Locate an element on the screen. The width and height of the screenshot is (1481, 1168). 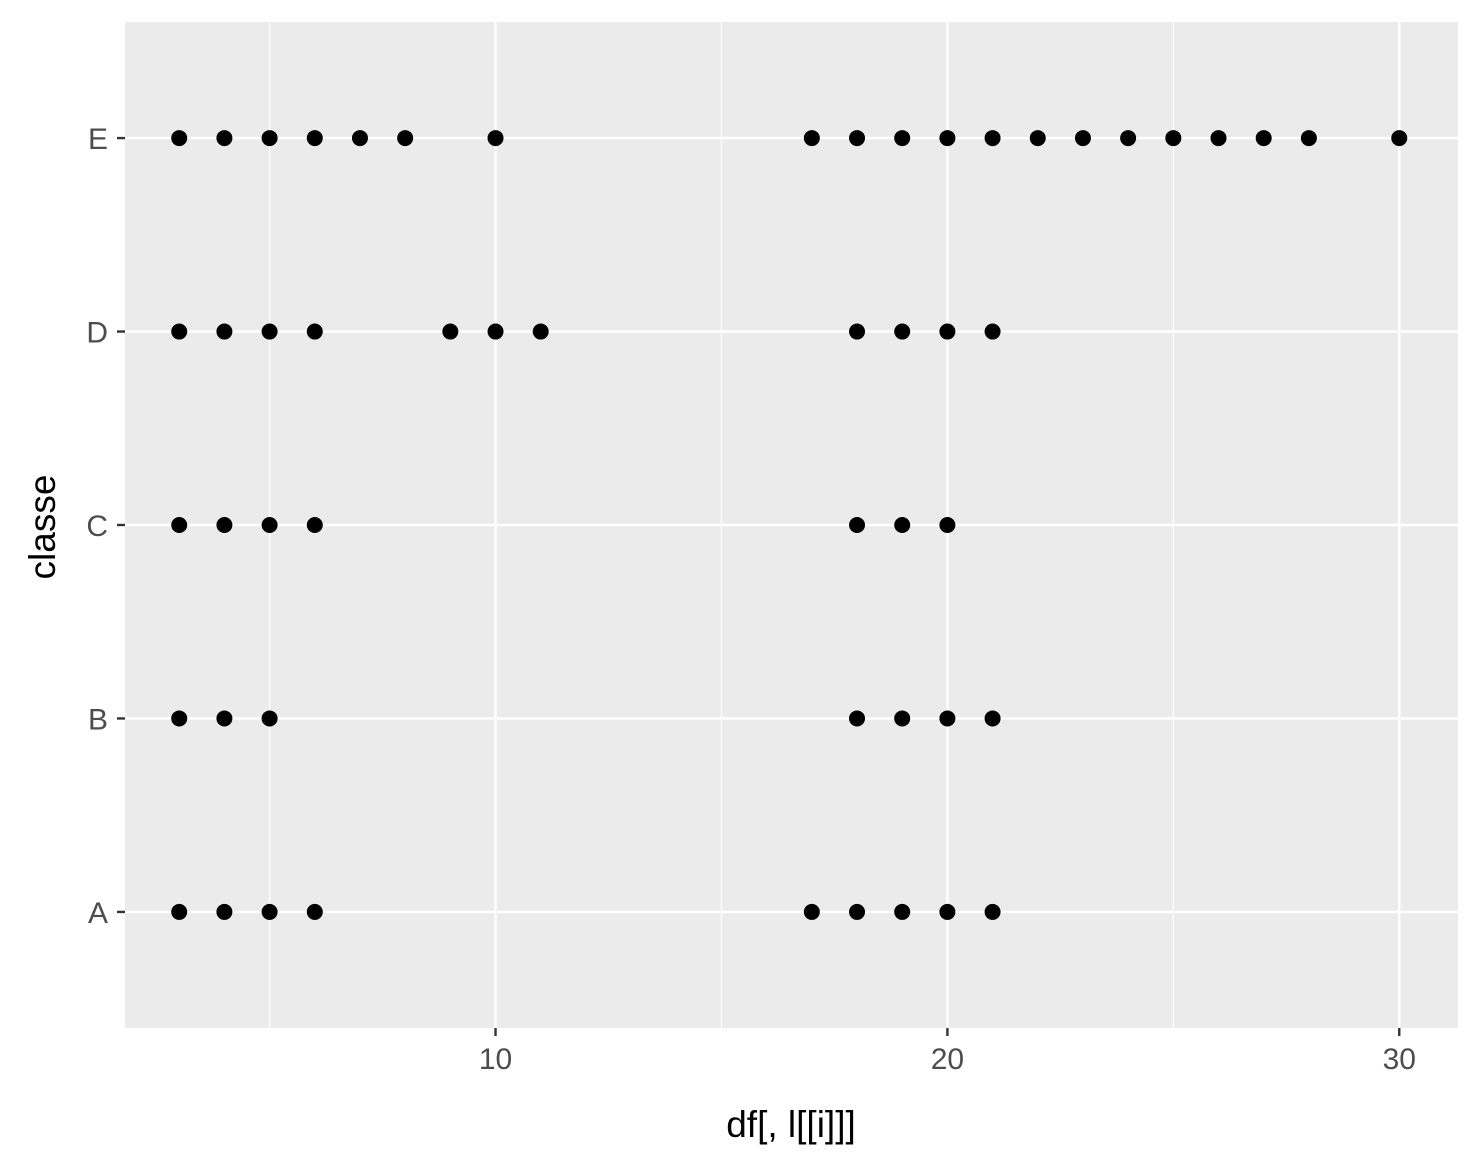
y-axis: A B C D E is located at coordinates (105, 526).